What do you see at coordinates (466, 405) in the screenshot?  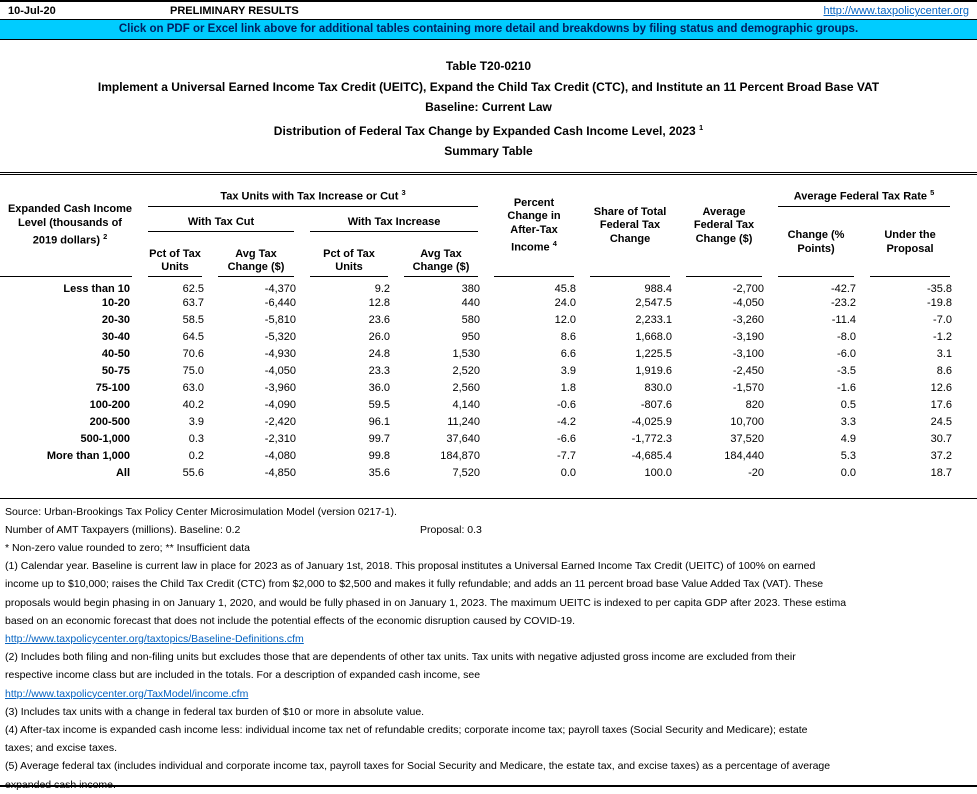 I see `cell-value: 4,140` at bounding box center [466, 405].